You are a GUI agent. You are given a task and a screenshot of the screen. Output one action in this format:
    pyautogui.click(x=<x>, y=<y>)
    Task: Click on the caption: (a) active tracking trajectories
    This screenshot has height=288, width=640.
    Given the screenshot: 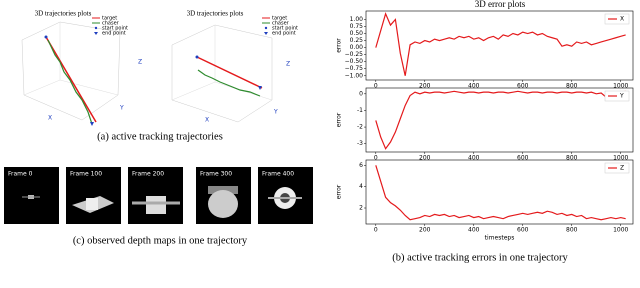 What is the action you would take?
    pyautogui.click(x=160, y=136)
    